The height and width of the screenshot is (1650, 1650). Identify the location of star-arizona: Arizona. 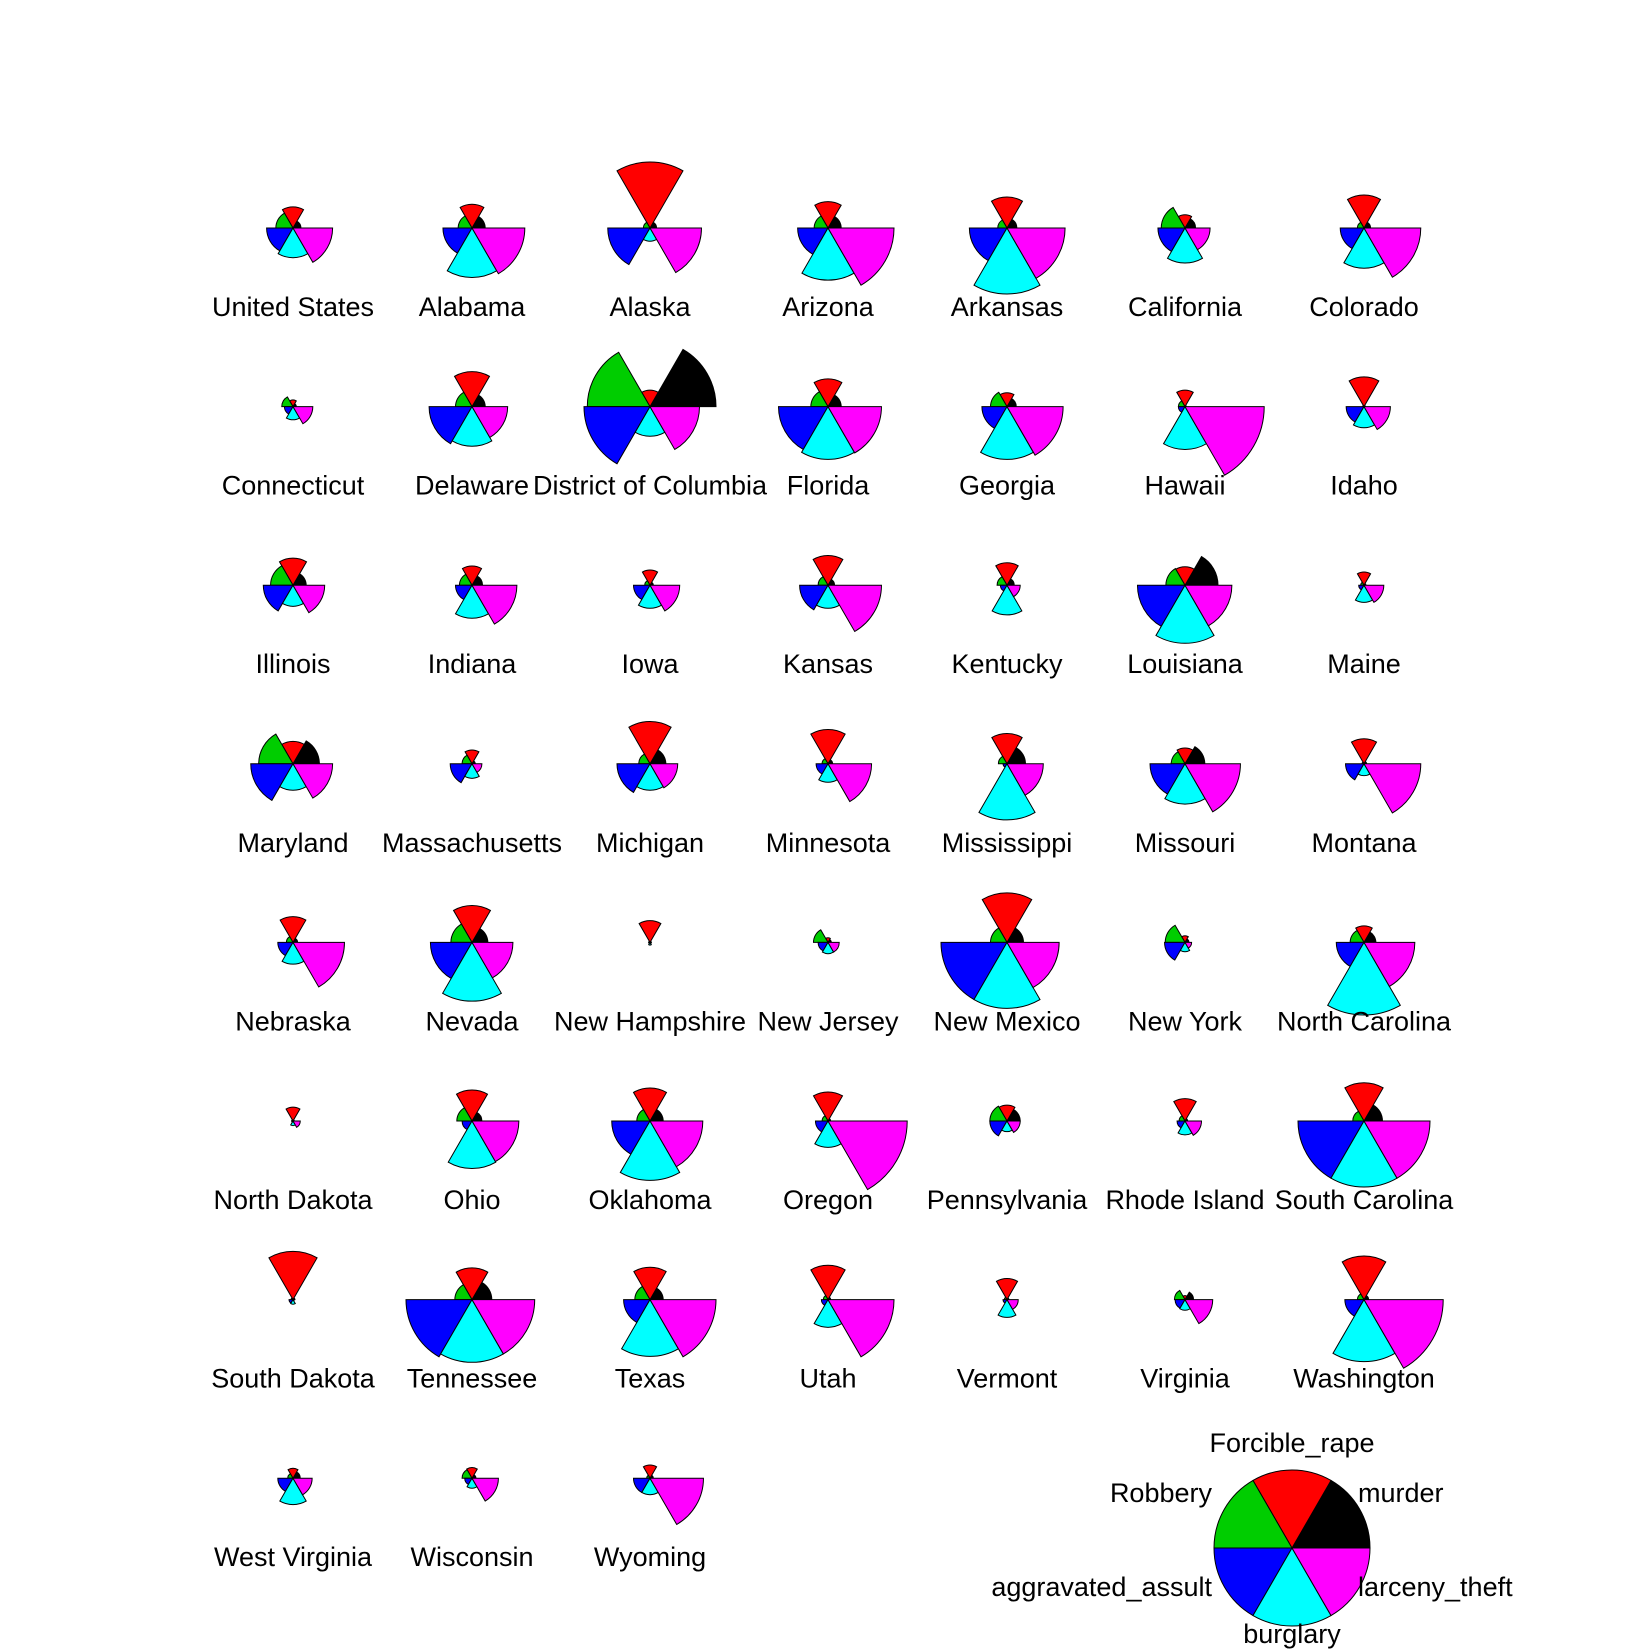
(838, 261).